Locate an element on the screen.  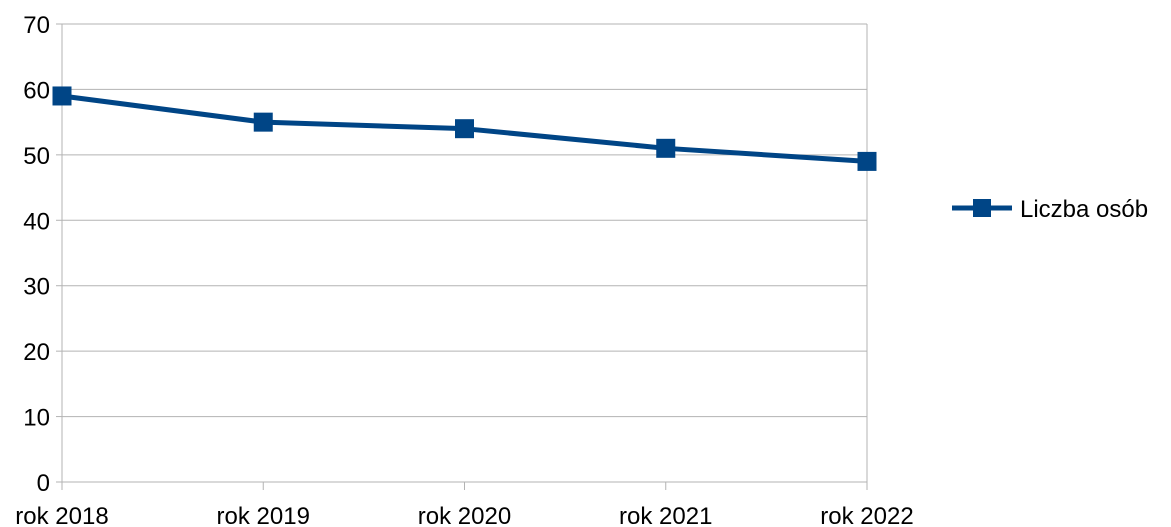
y-tick-label: 40 is located at coordinates (36, 221).